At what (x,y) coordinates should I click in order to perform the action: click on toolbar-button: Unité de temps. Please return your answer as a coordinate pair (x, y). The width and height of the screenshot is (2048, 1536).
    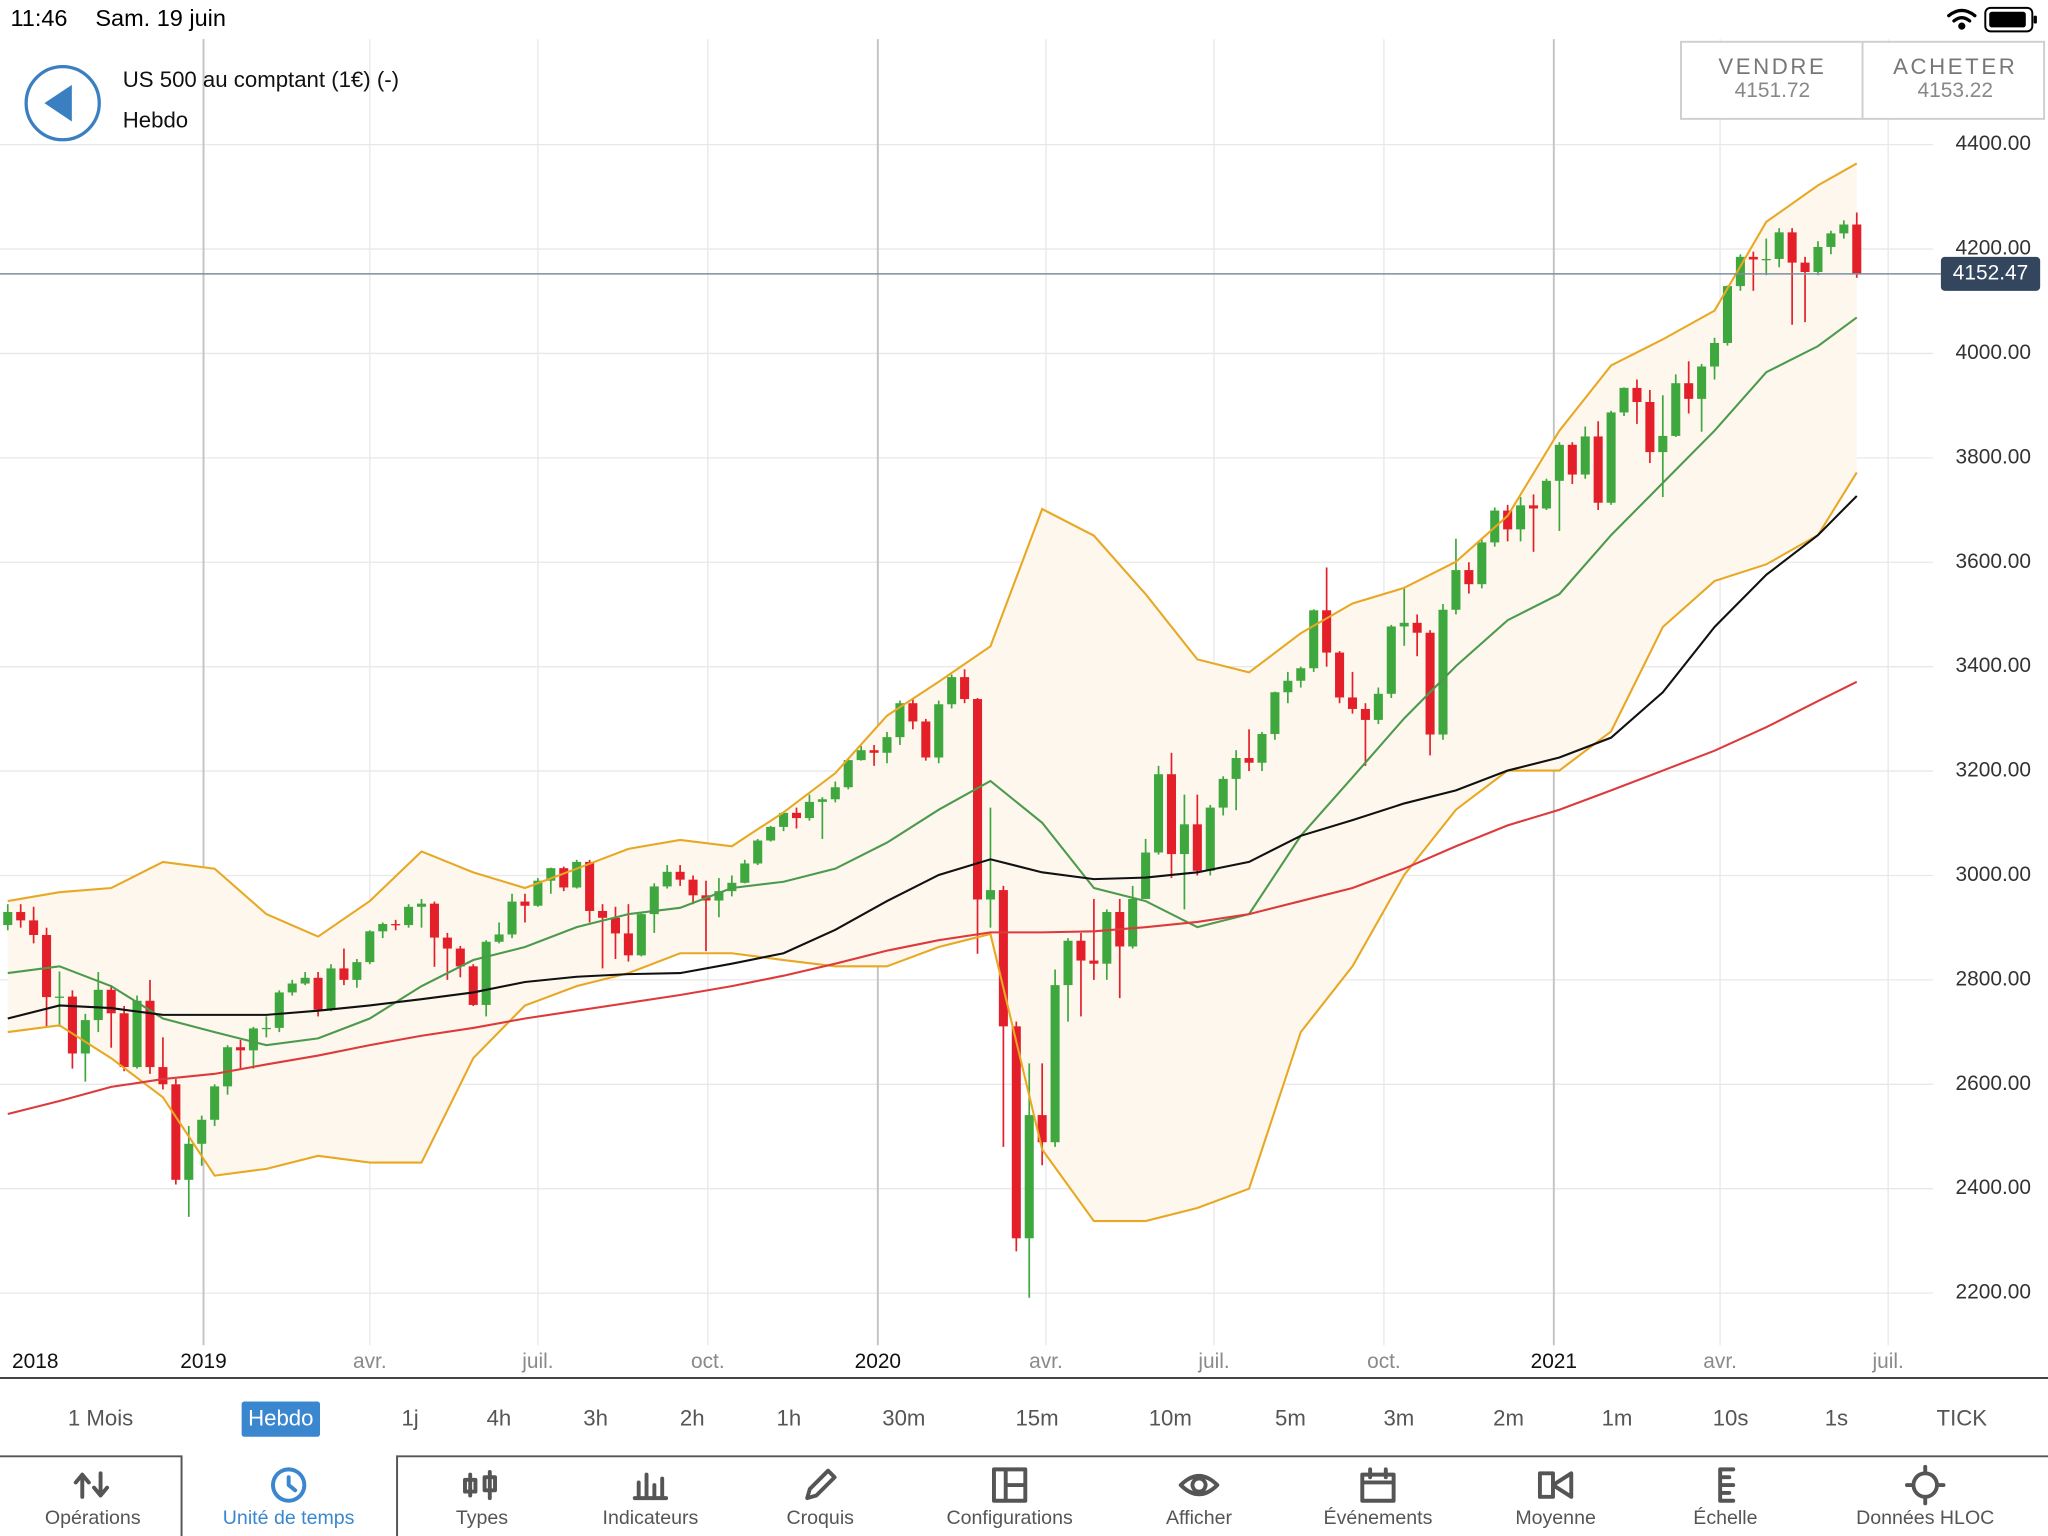
    Looking at the image, I should click on (289, 1498).